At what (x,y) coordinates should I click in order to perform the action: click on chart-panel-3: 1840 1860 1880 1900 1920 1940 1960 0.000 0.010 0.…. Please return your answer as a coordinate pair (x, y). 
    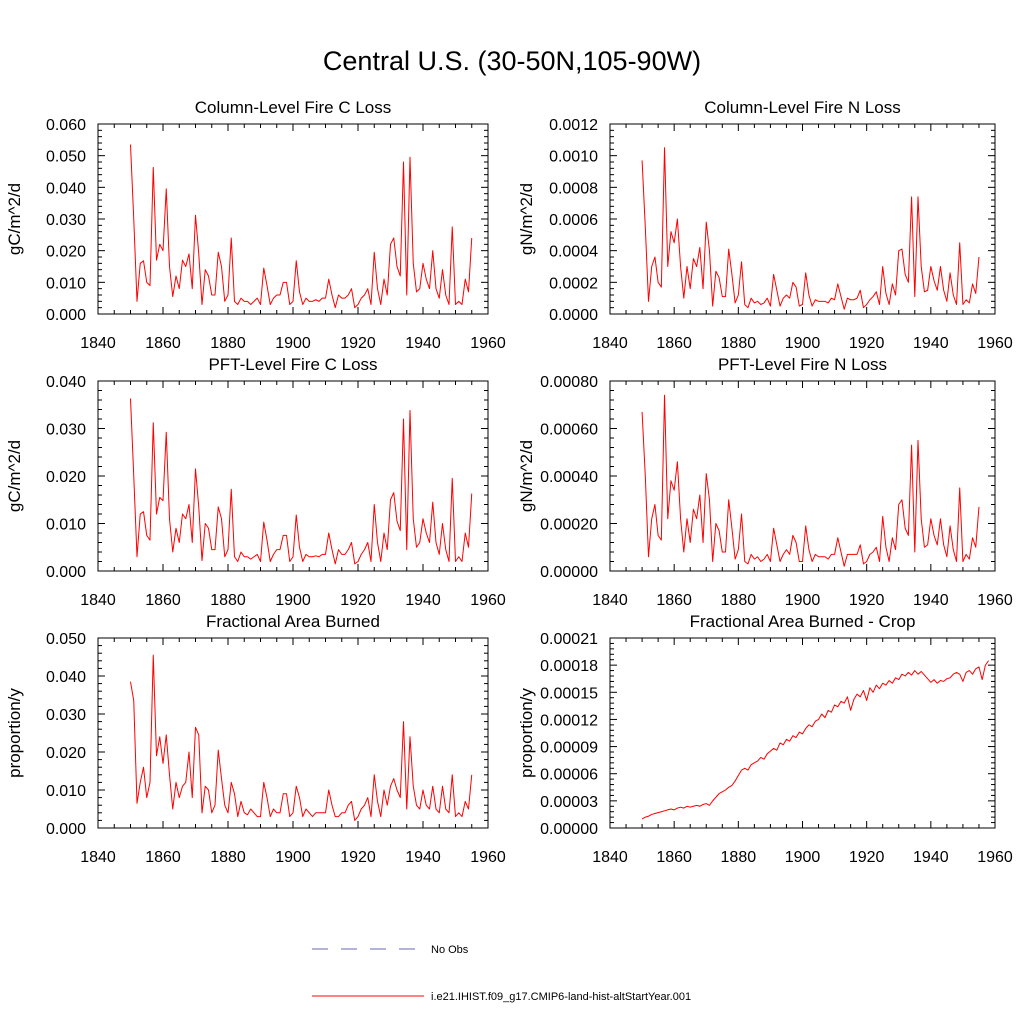
    Looking at the image, I should click on (255, 482).